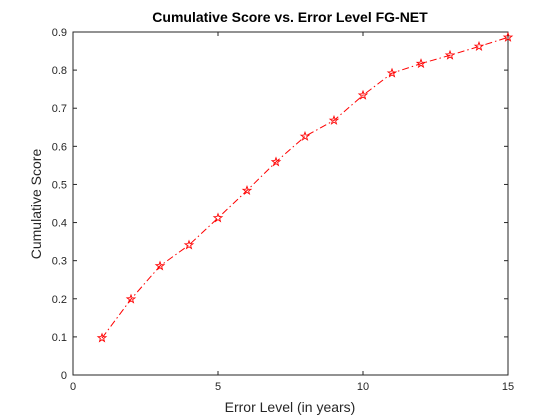 Image resolution: width=560 pixels, height=420 pixels. Describe the element at coordinates (59, 300) in the screenshot. I see `y-tick-label: 0.2` at that location.